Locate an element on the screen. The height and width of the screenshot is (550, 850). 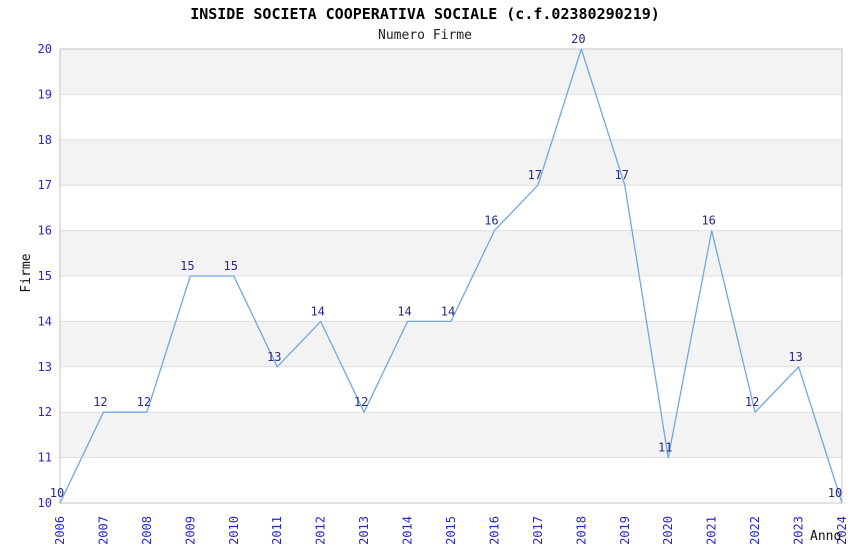
y-tick-label: 20 is located at coordinates (45, 49).